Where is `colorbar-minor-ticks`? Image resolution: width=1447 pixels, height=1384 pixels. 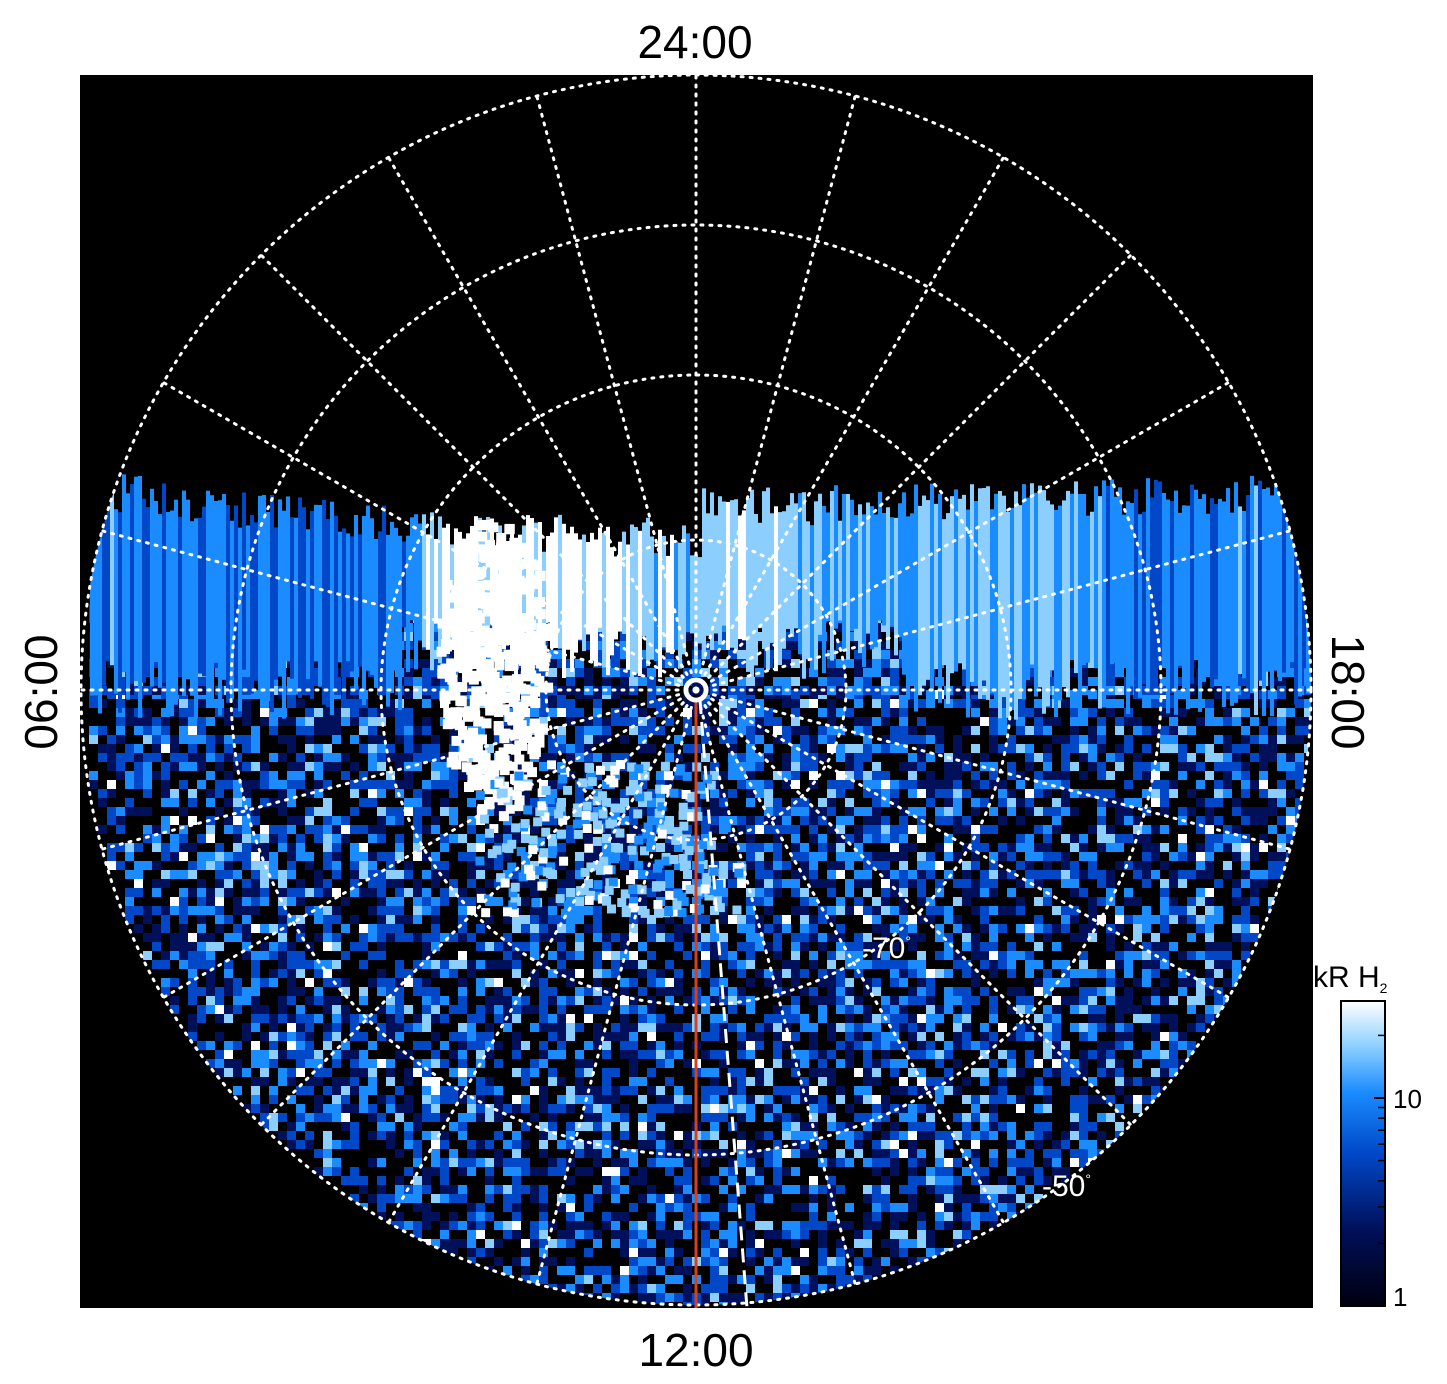
colorbar-minor-ticks is located at coordinates (1381, 1139).